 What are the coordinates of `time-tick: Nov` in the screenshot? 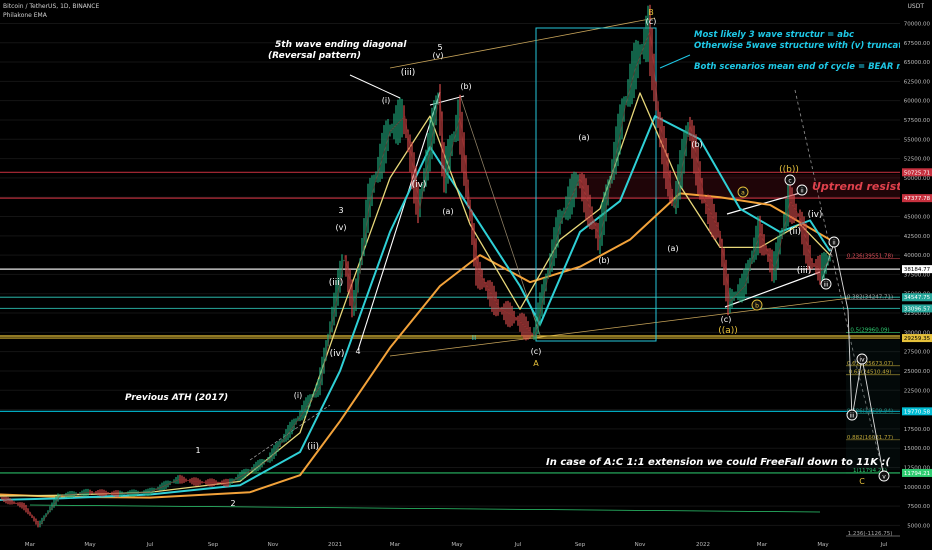 It's located at (273, 545).